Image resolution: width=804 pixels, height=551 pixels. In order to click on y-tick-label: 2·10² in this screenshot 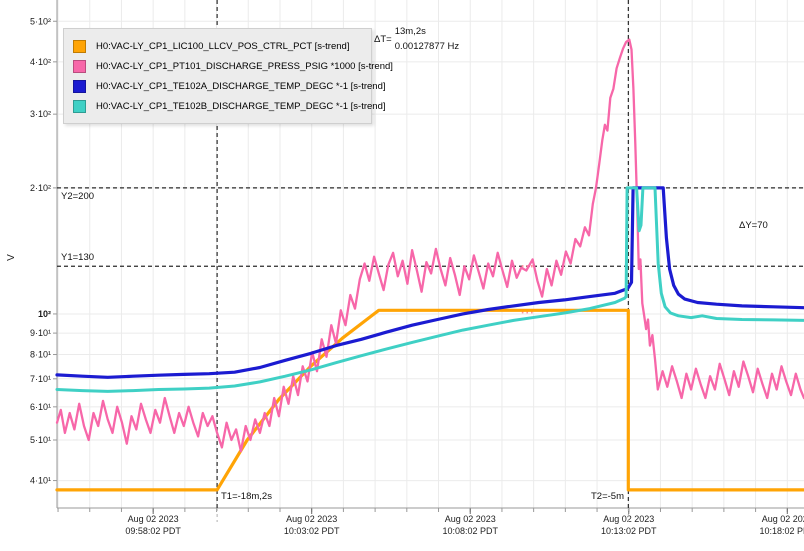, I will do `click(40, 188)`.